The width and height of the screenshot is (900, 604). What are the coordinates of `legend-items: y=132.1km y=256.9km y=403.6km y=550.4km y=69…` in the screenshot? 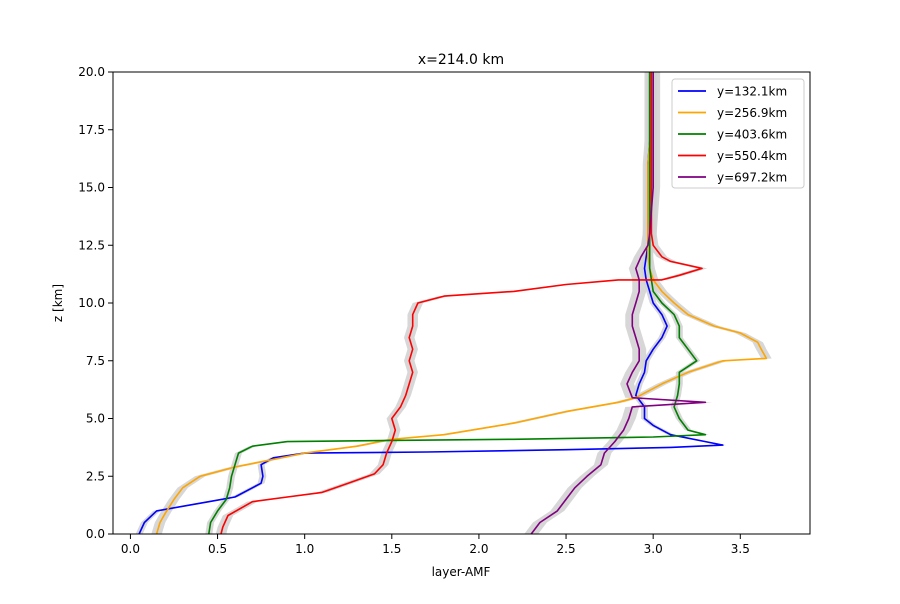 It's located at (732, 135).